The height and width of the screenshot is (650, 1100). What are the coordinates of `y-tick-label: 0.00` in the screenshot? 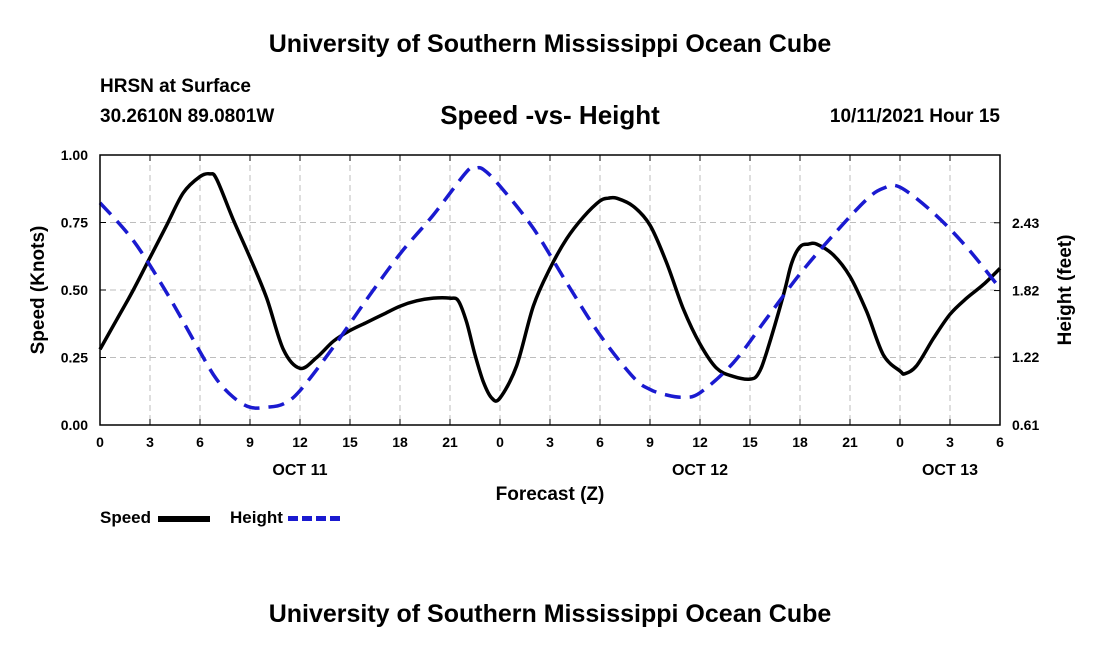 It's located at (74, 425).